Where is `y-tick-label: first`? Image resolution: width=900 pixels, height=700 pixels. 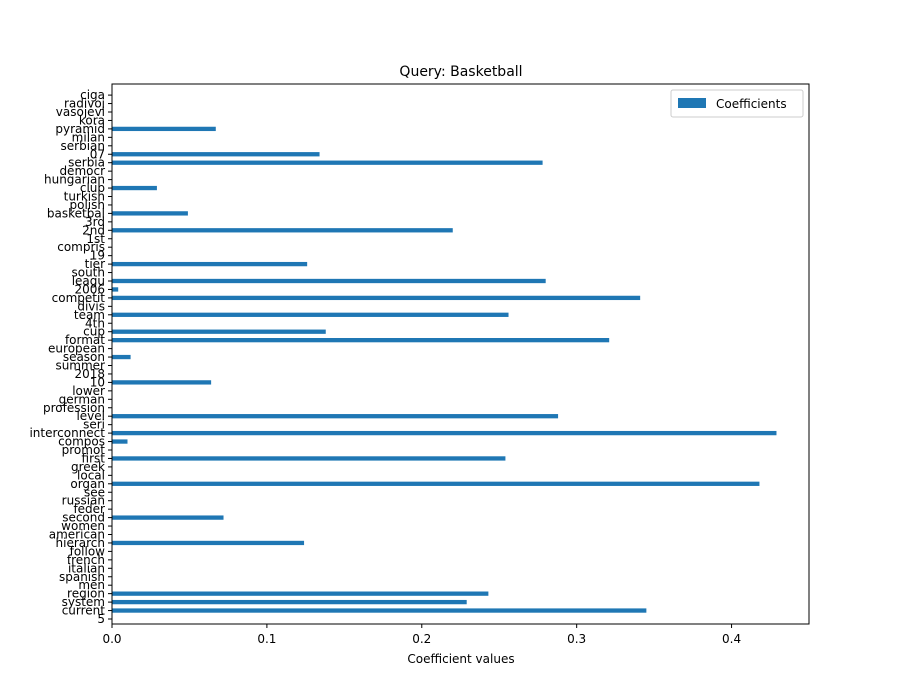
y-tick-label: first is located at coordinates (94, 458).